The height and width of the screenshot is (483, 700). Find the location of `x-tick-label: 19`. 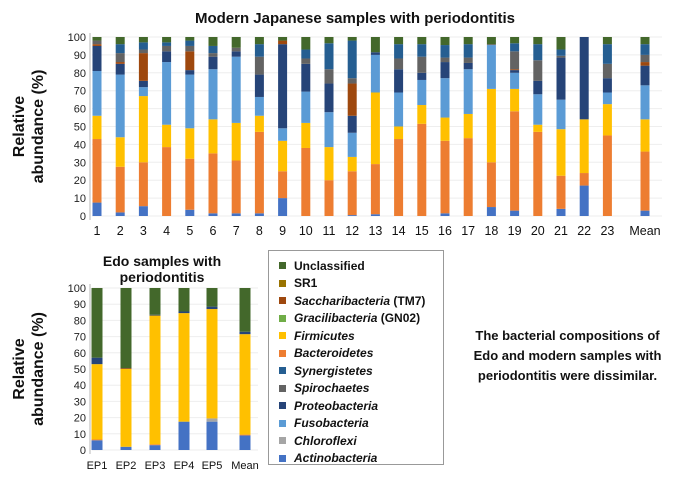

x-tick-label: 19 is located at coordinates (515, 231).